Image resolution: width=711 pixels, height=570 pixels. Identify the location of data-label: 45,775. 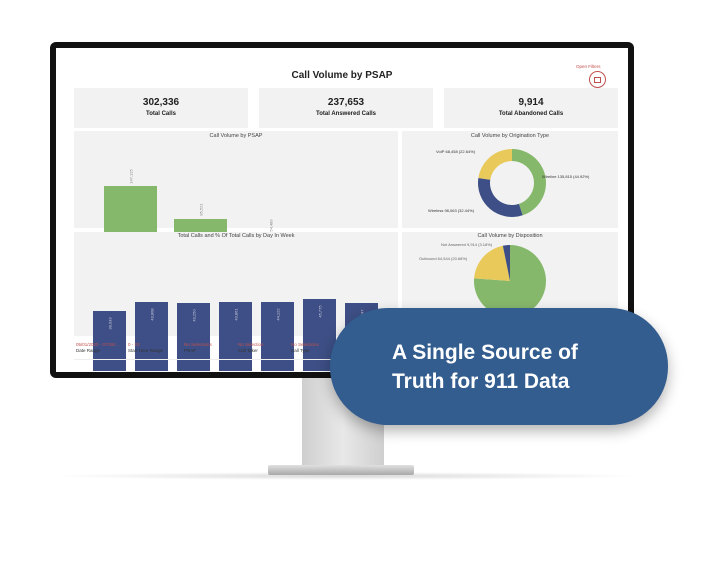
(319, 311).